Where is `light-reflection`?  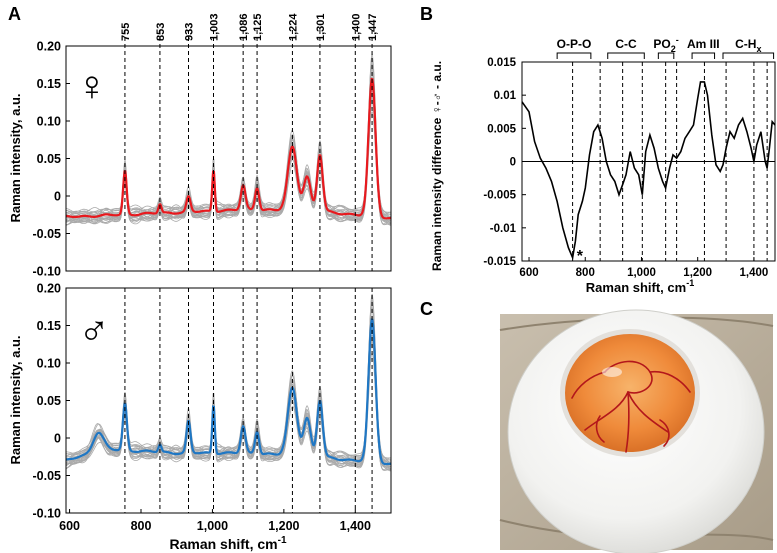
light-reflection is located at coordinates (612, 372).